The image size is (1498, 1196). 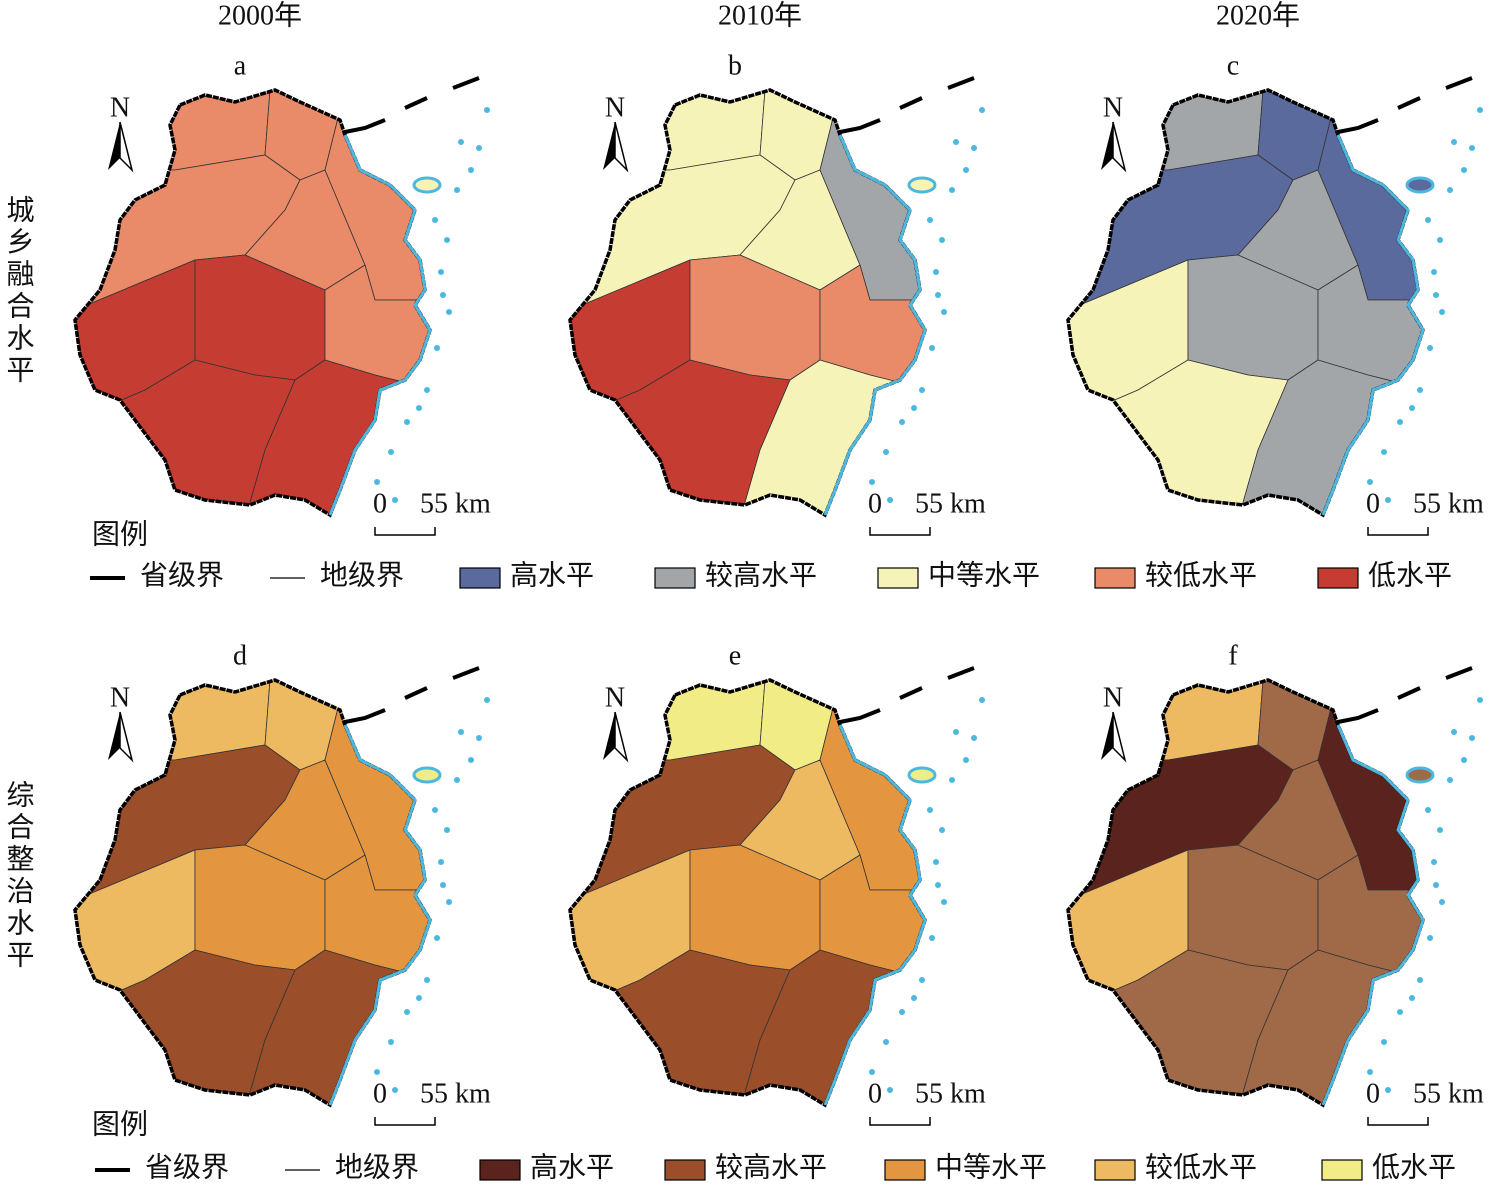 I want to click on column-title: 2000年, so click(x=260, y=15).